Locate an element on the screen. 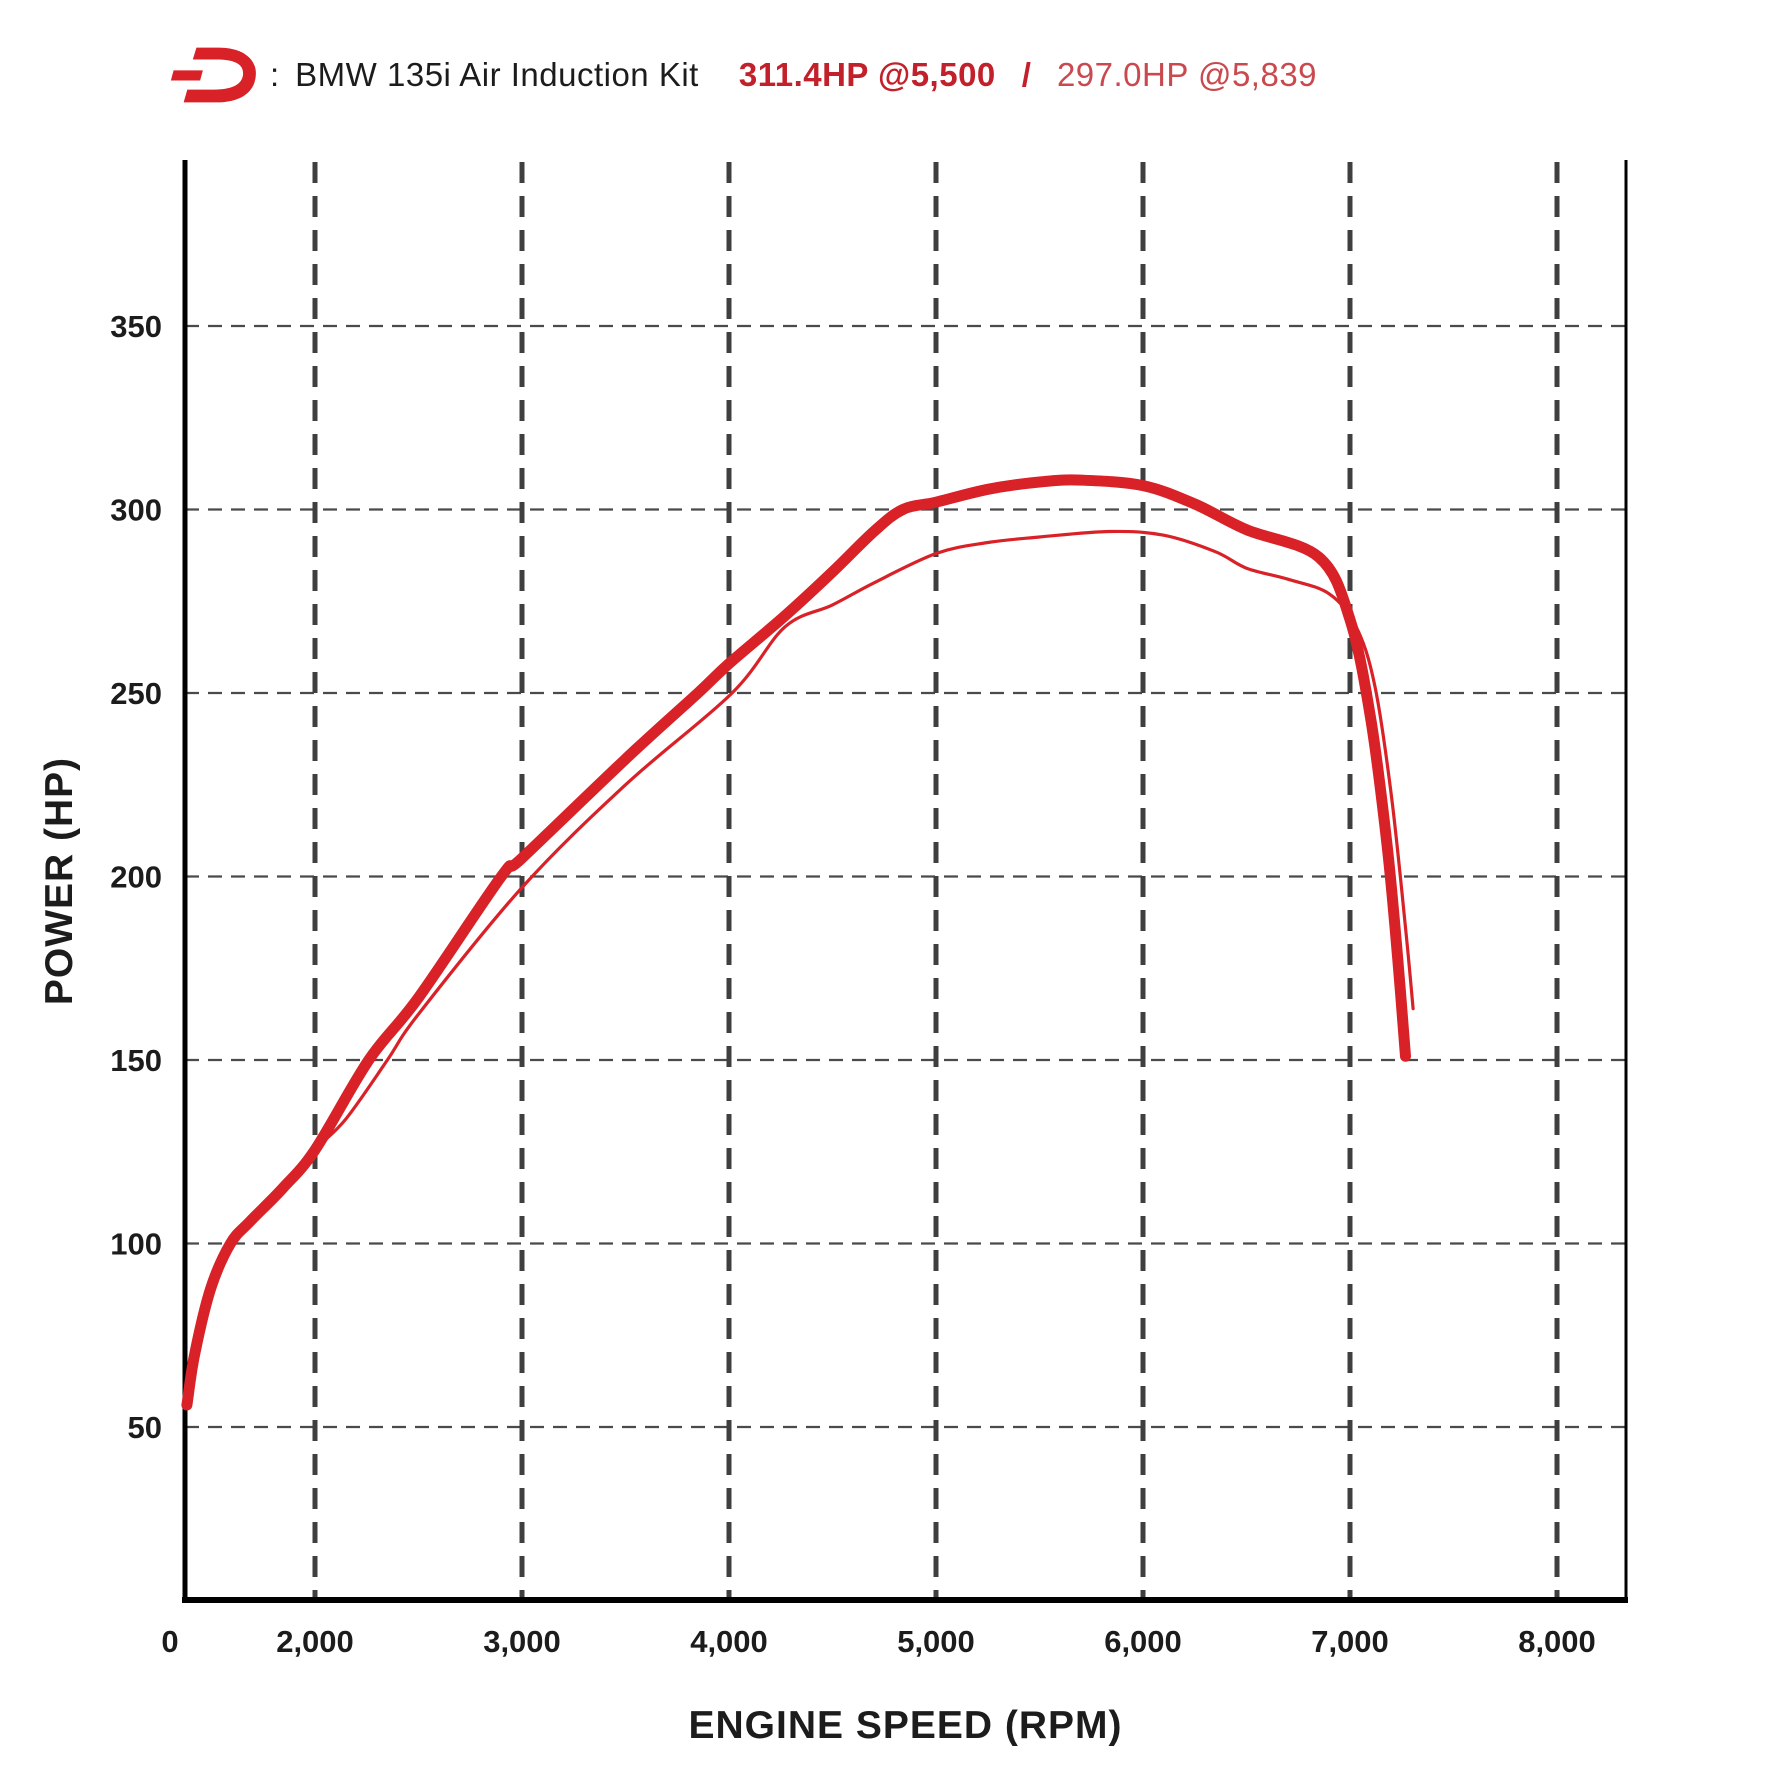 The height and width of the screenshot is (1777, 1772). product-title: BMW 135i Air Induction Kit is located at coordinates (497, 74).